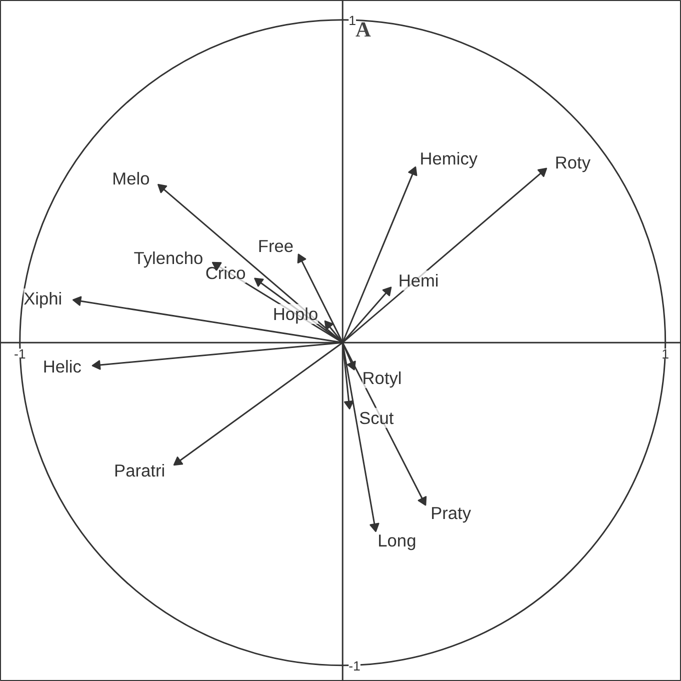 The height and width of the screenshot is (681, 681). What do you see at coordinates (364, 30) in the screenshot?
I see `text: A` at bounding box center [364, 30].